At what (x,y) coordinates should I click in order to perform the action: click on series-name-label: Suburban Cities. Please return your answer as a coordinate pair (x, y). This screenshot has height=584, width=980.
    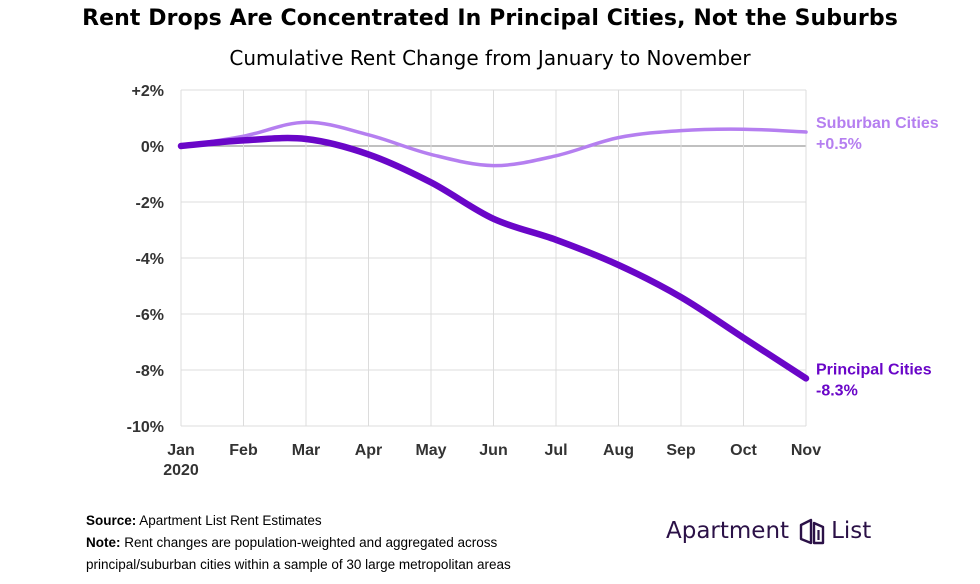
    Looking at the image, I should click on (877, 123).